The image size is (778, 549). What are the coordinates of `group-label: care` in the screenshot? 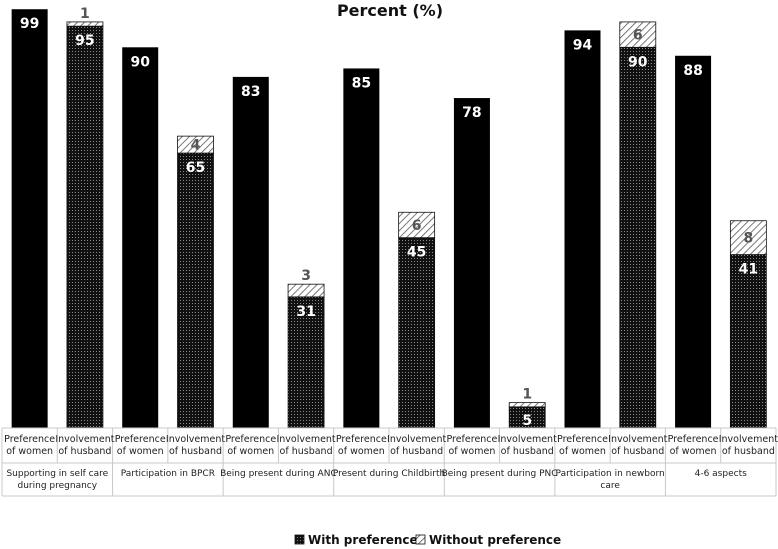 It's located at (610, 486).